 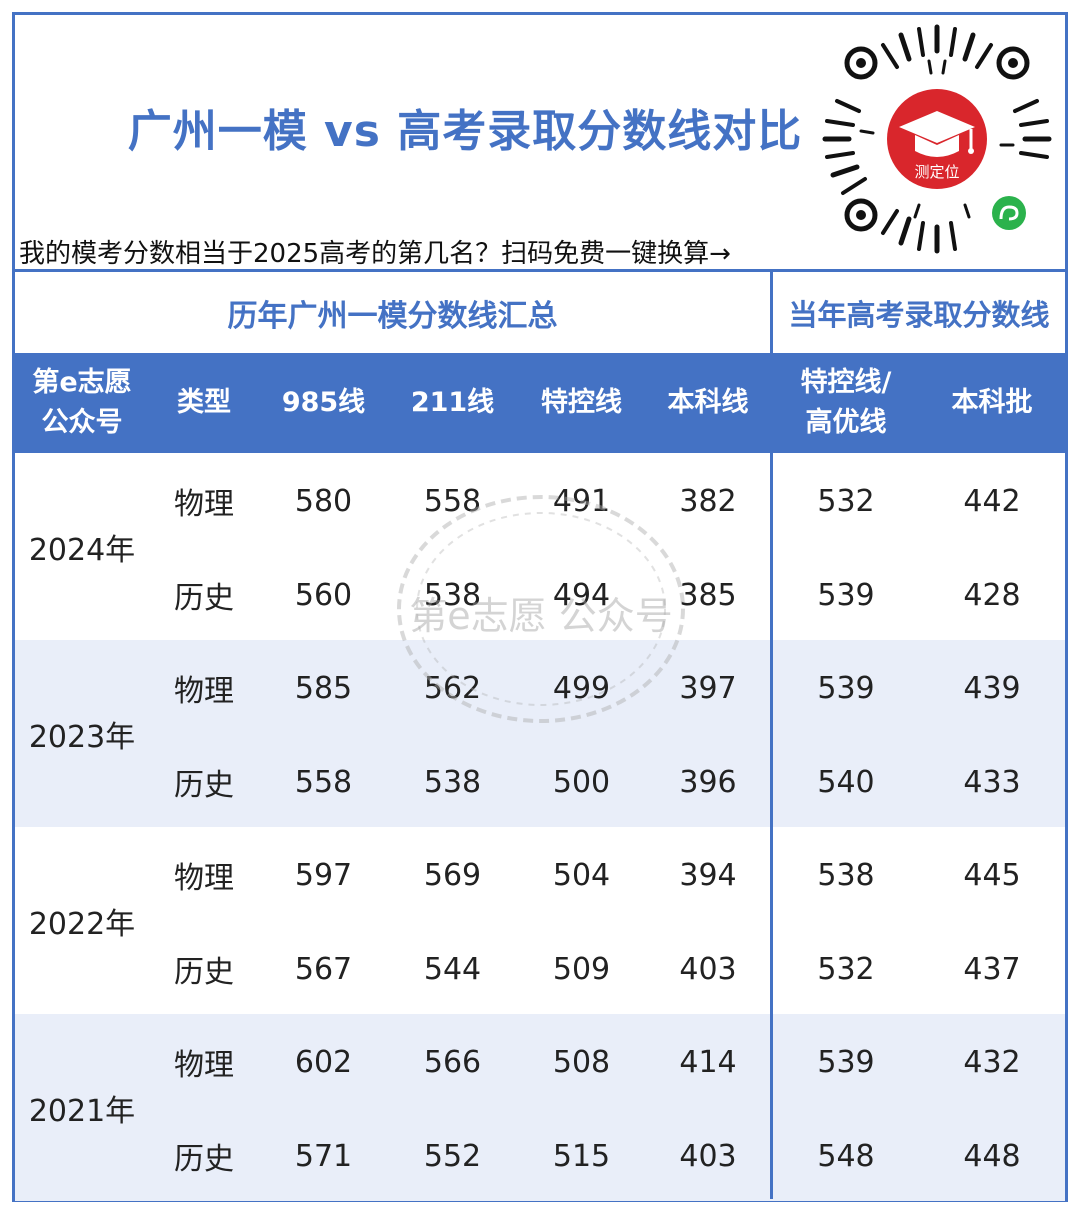 I want to click on gaokao-special-line-cell: 540, so click(x=846, y=782).